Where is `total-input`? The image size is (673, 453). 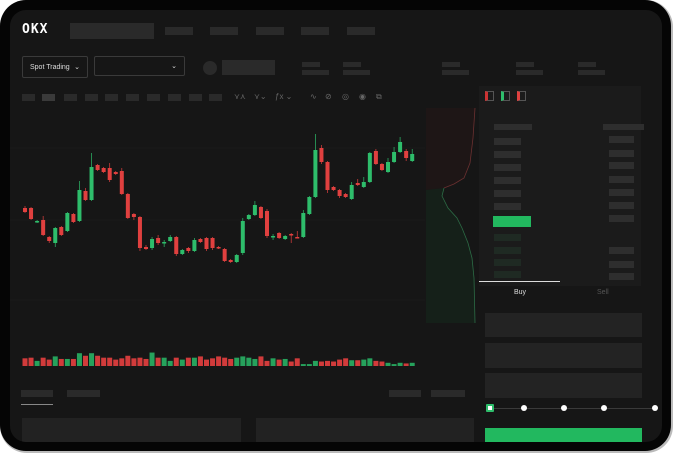
total-input is located at coordinates (563, 385).